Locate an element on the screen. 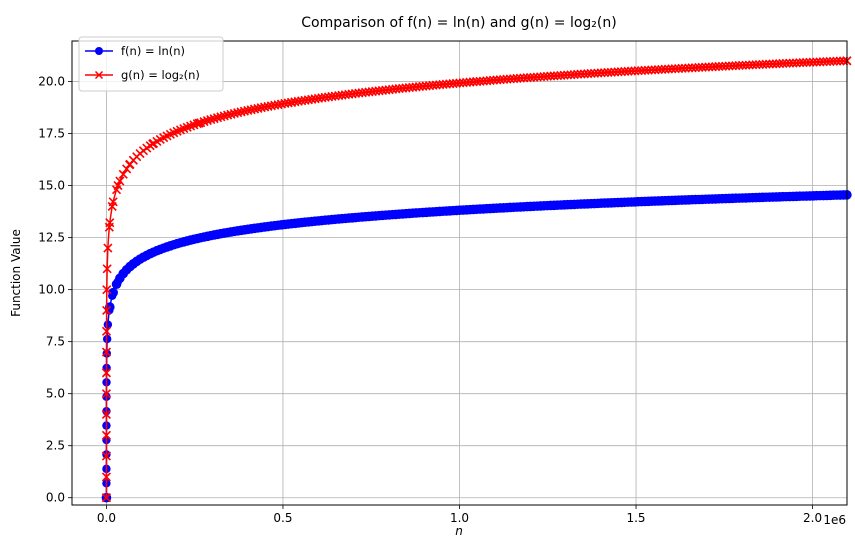 The width and height of the screenshot is (855, 549). x-tick-label: 1.5 is located at coordinates (635, 518).